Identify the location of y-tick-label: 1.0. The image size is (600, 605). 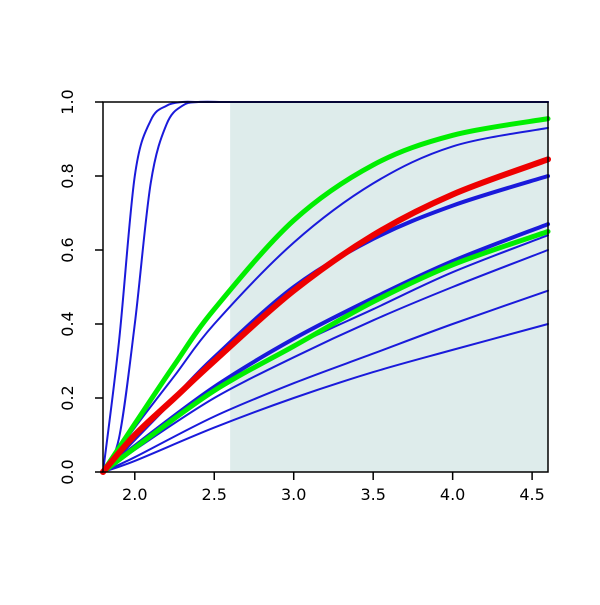
(67, 101).